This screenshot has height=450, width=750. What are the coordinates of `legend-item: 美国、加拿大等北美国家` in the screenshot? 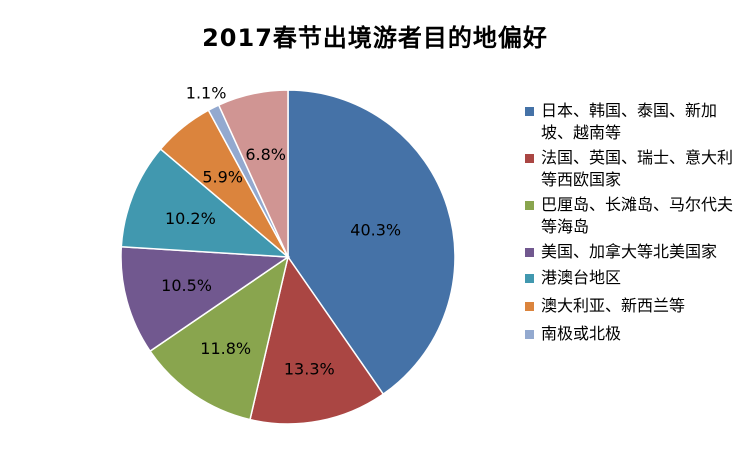 It's located at (635, 252).